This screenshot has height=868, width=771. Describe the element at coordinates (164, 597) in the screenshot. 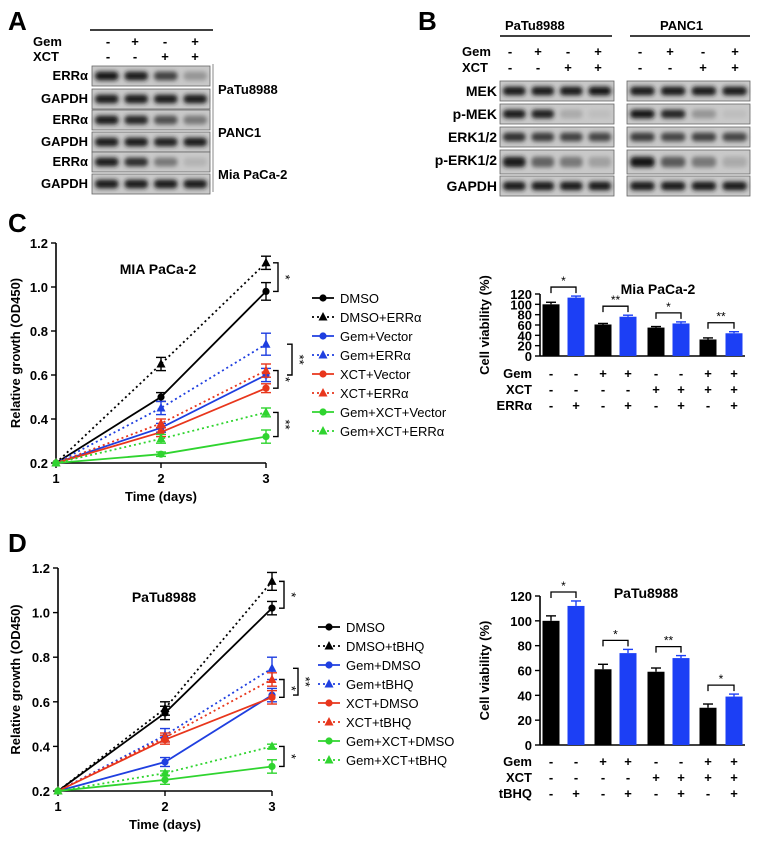

I see `chart-title: PaTu8988` at that location.